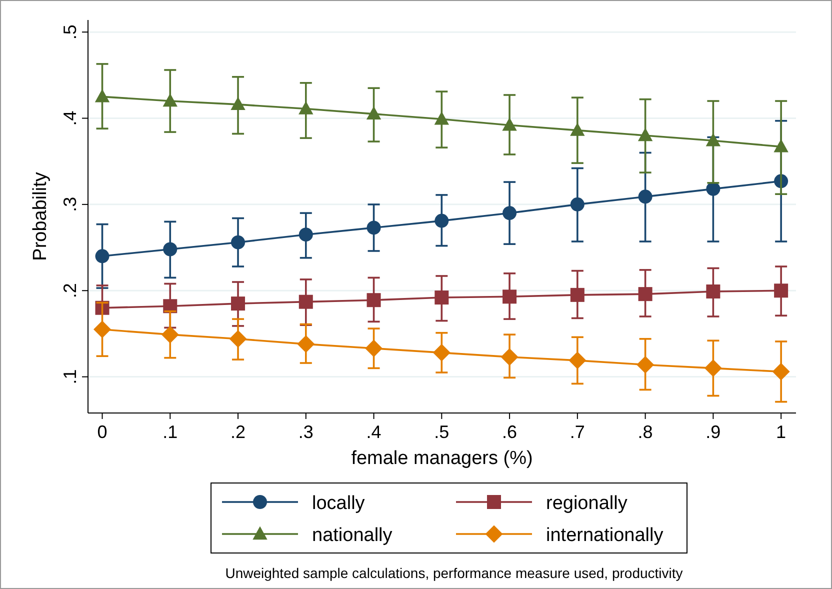 The image size is (832, 589). Describe the element at coordinates (306, 432) in the screenshot. I see `x-tick-label: .3` at that location.